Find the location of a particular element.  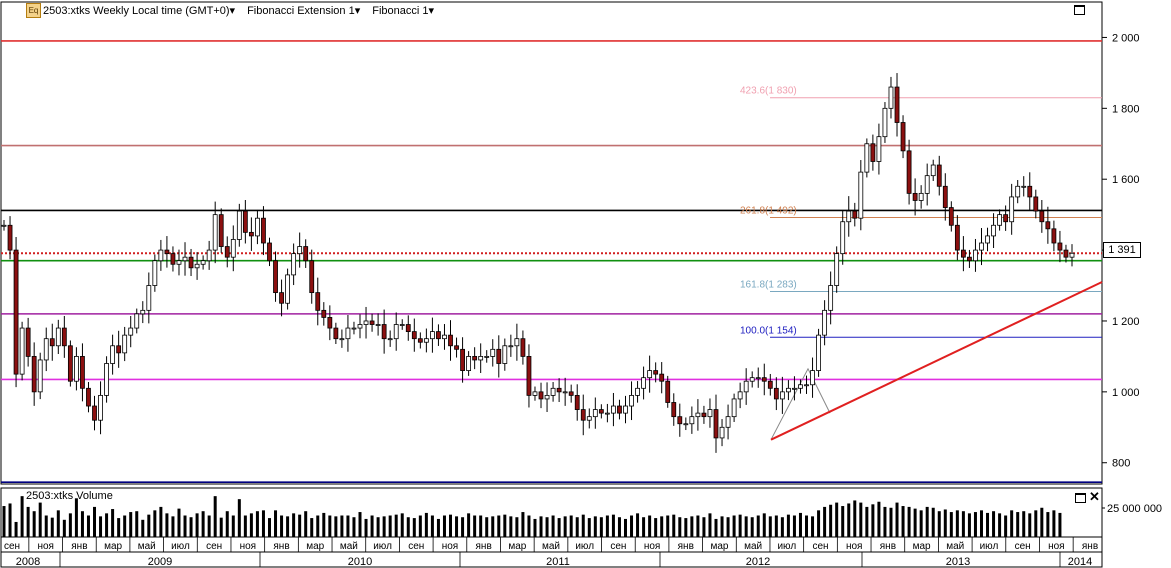

fibonacci-indicator: Fibonacci 1▾ is located at coordinates (403, 10).